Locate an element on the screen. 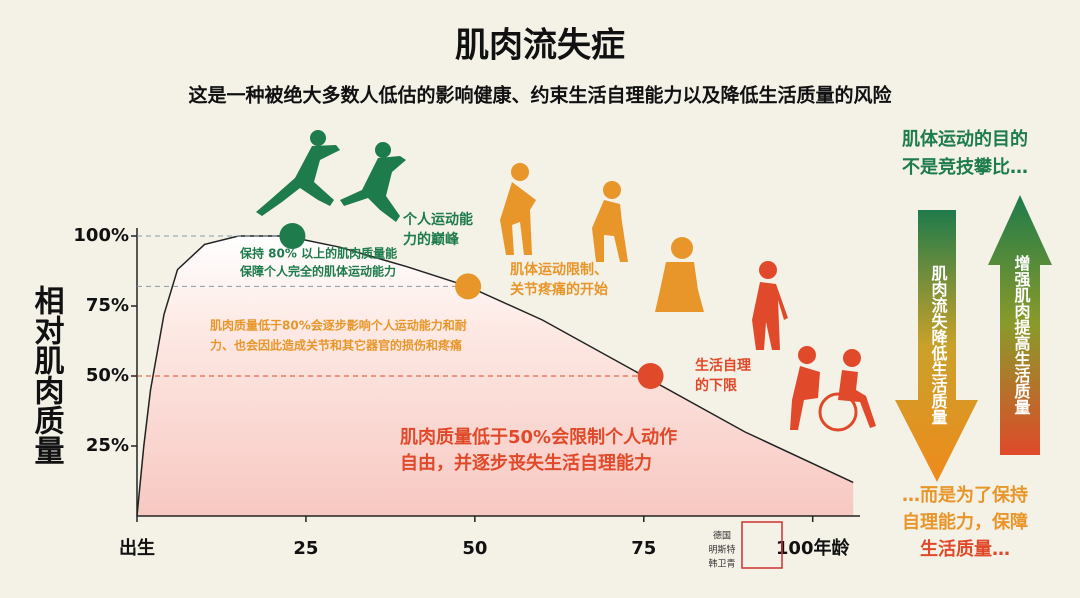 This screenshot has width=1080, height=598. y-tick-label: 50% is located at coordinates (107, 375).